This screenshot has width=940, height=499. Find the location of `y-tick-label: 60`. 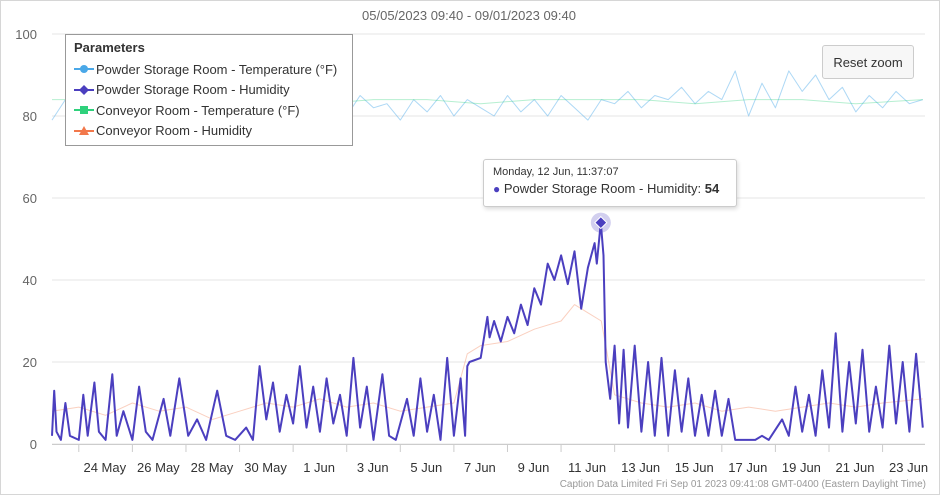

y-tick-label: 60 is located at coordinates (30, 198).